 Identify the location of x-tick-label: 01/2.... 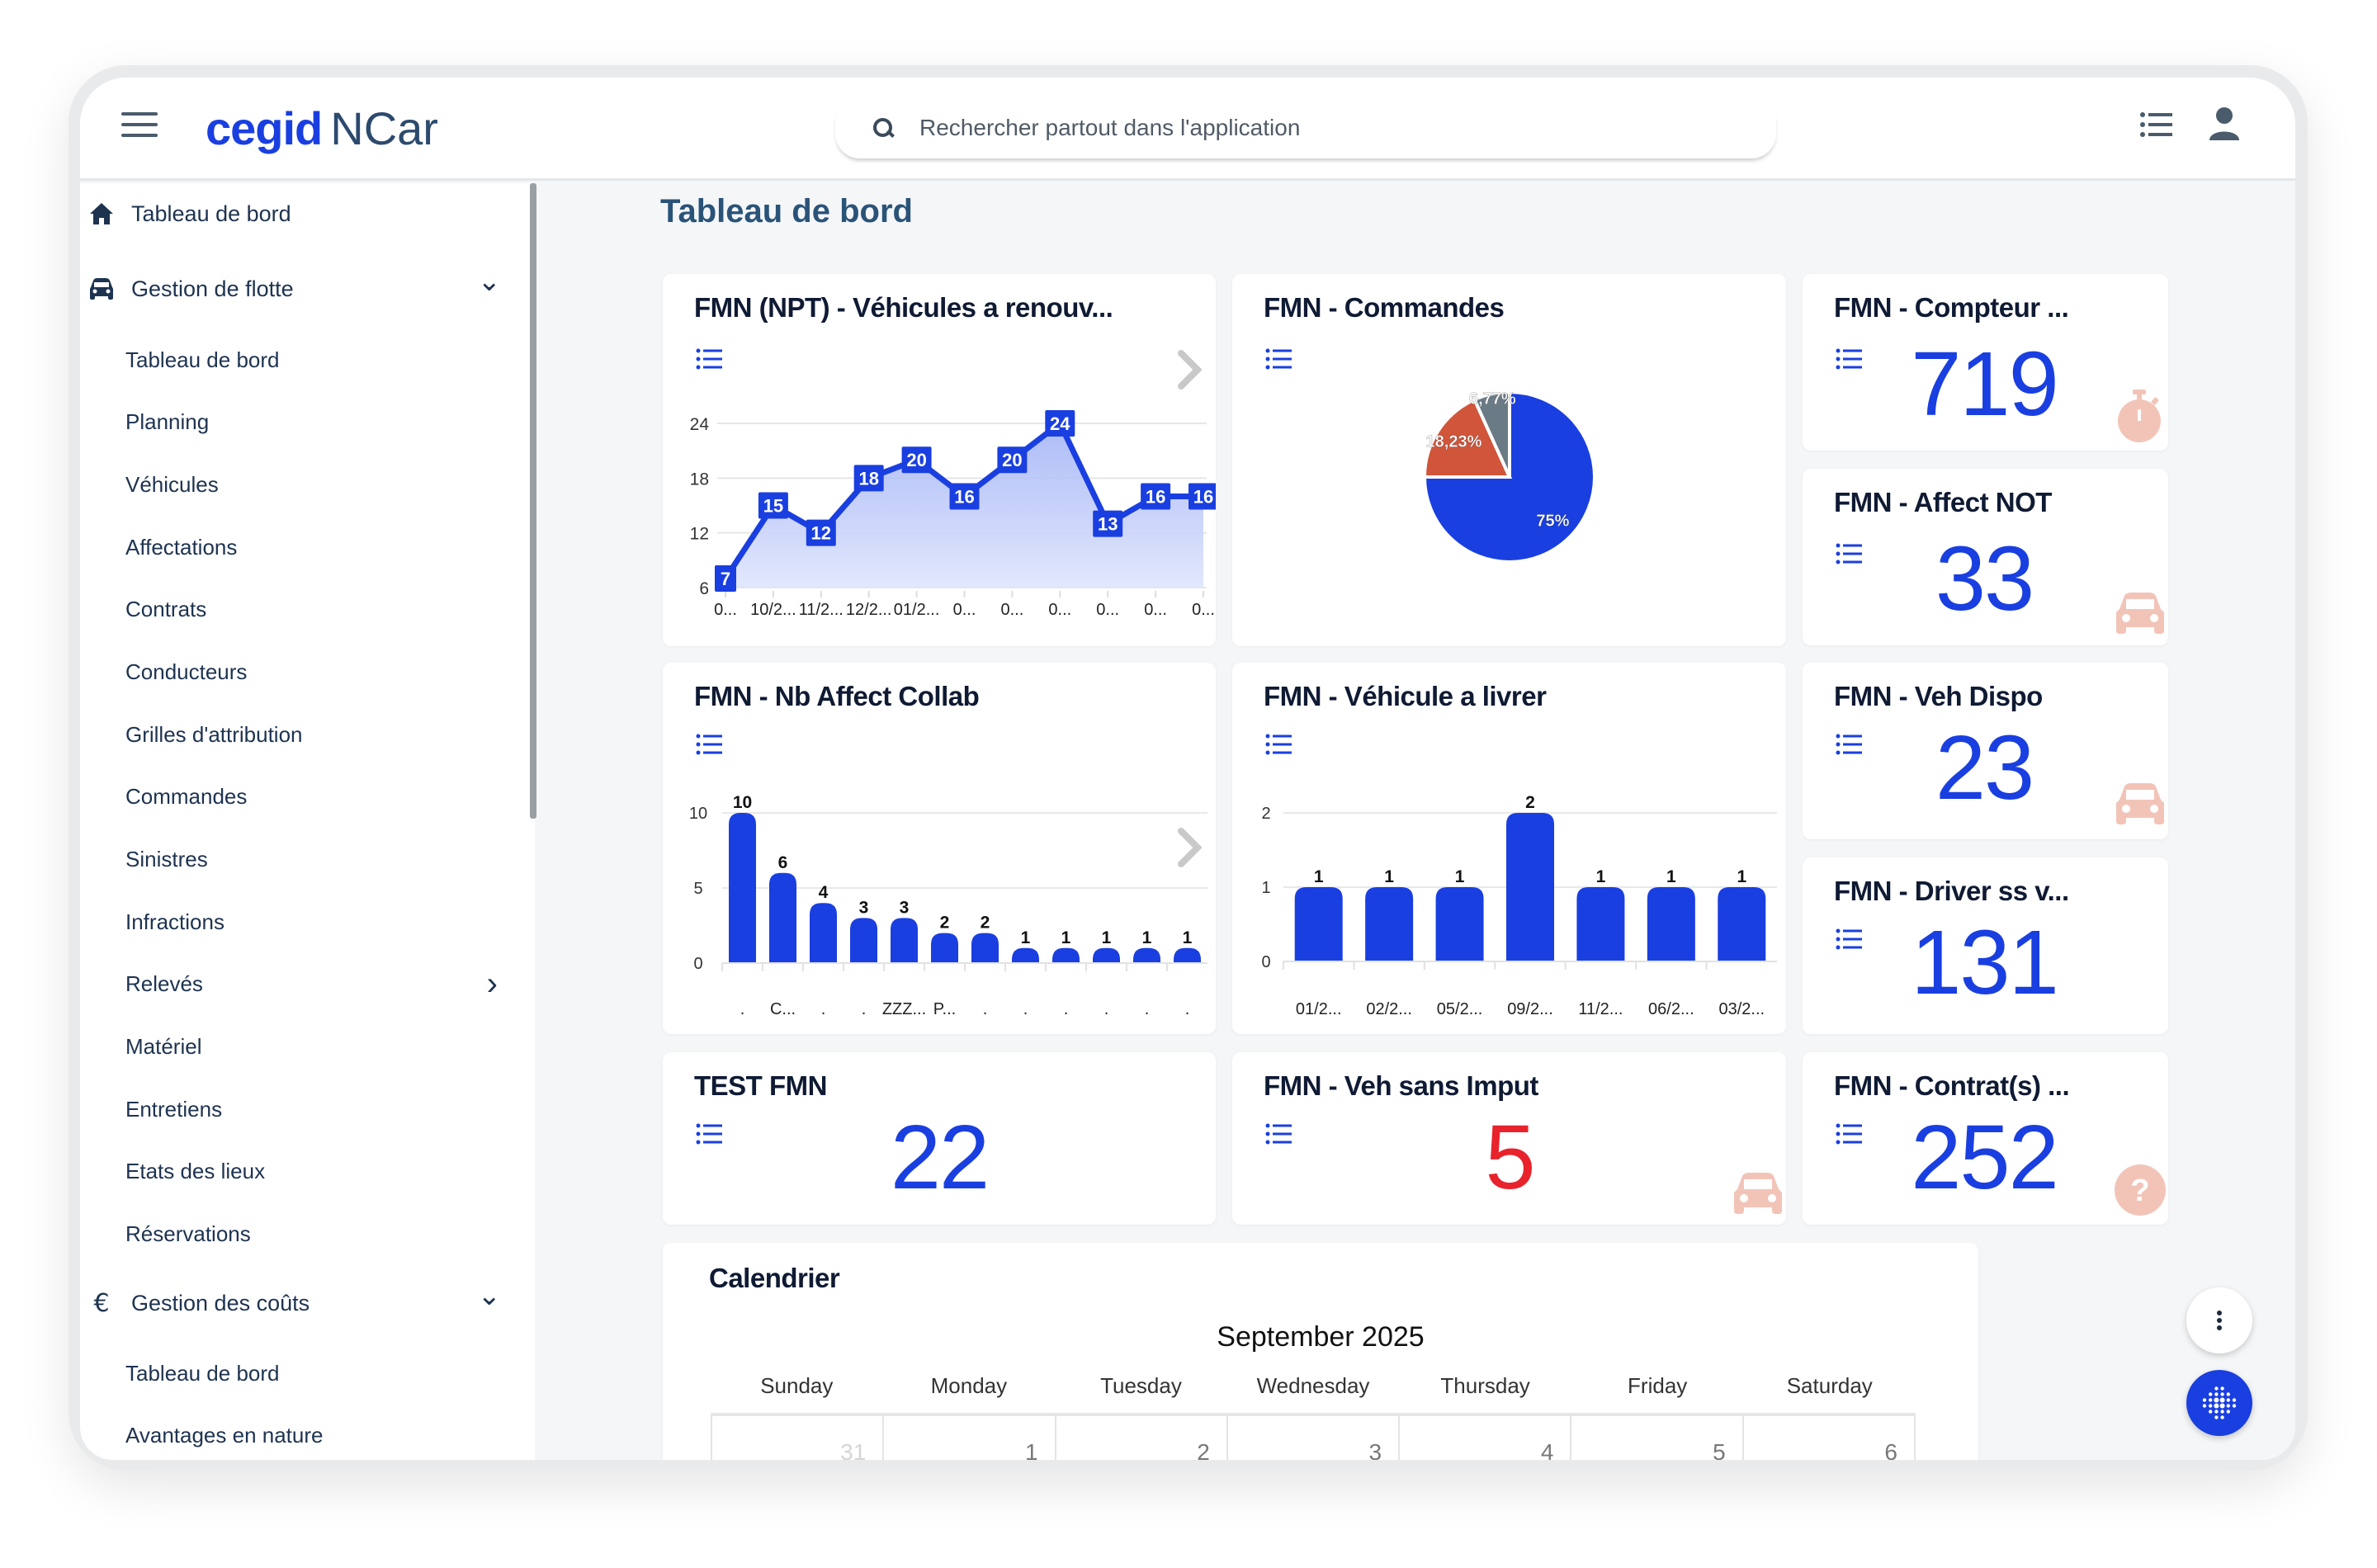
(1319, 1009).